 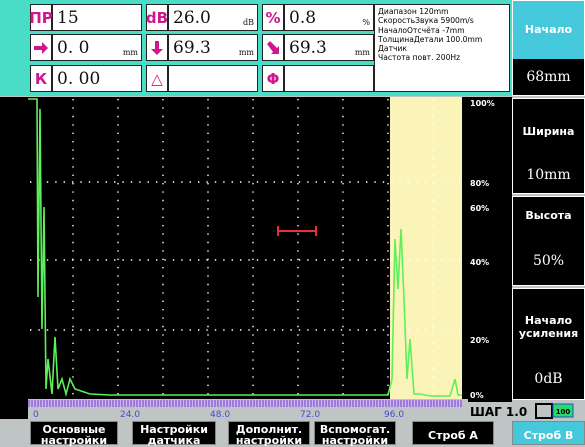 What do you see at coordinates (498, 412) in the screenshot?
I see `step: ШАГ 1.0` at bounding box center [498, 412].